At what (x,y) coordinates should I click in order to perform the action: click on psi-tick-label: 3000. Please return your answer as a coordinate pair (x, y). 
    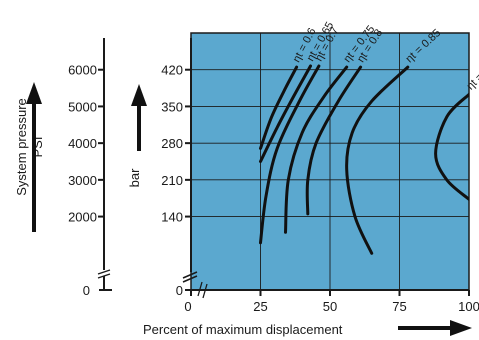
    Looking at the image, I should click on (82, 180).